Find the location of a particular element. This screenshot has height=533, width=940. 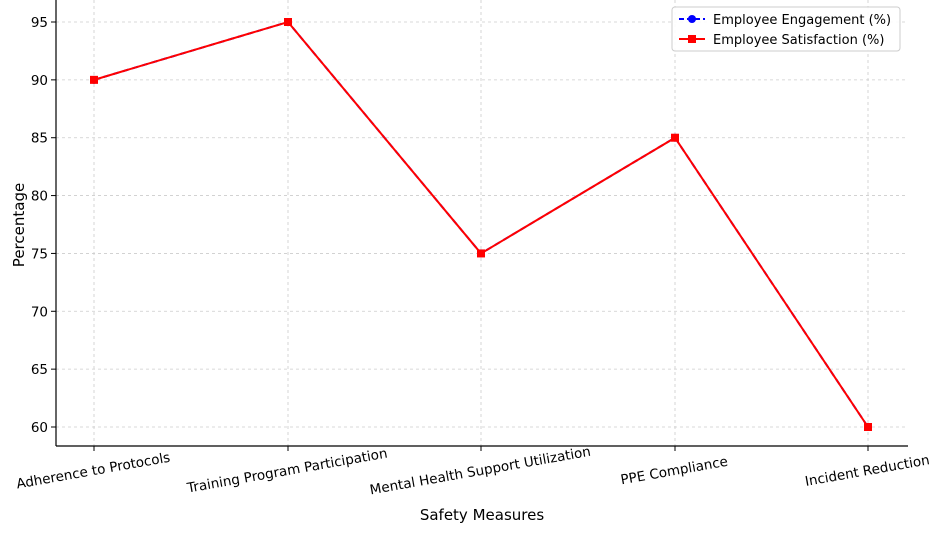

legend-marker-engagement is located at coordinates (692, 19).